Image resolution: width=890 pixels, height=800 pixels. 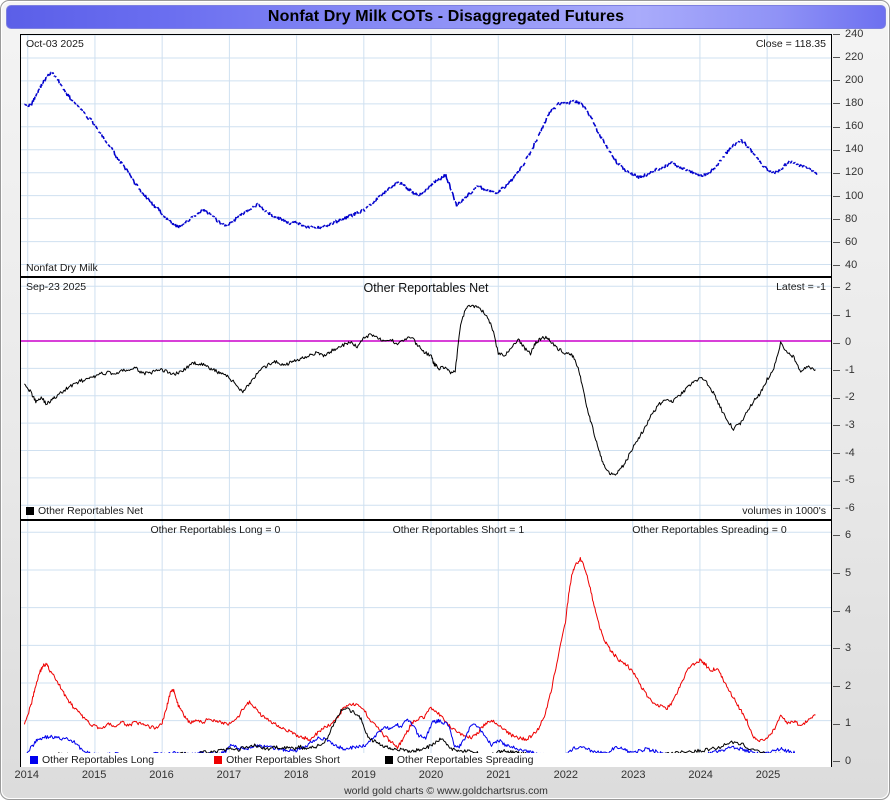 I want to click on legend-item-long: Other Reportables Long, so click(x=92, y=760).